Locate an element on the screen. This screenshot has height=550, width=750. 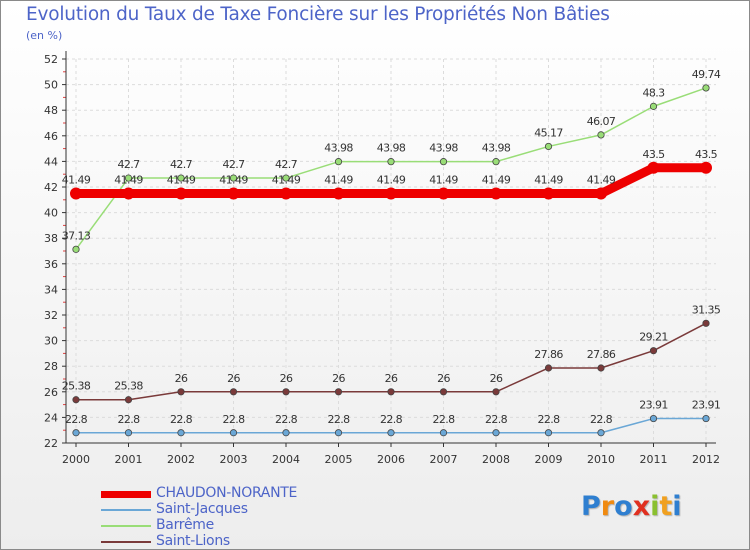
x-tick-label: 2005 is located at coordinates (339, 459).